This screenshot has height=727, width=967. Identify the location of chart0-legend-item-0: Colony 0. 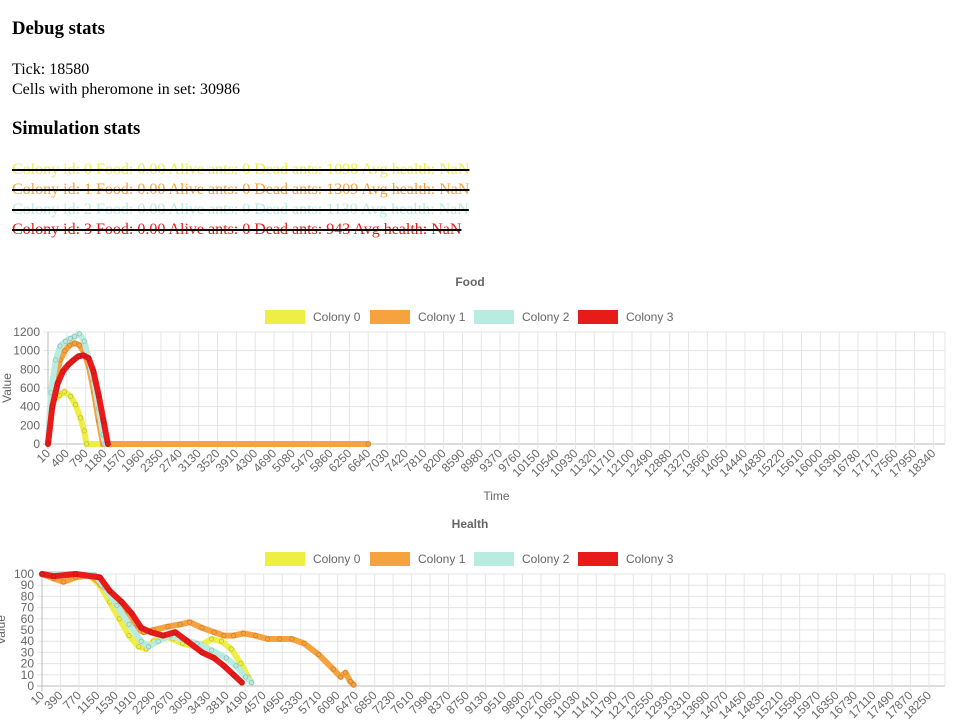
(313, 317).